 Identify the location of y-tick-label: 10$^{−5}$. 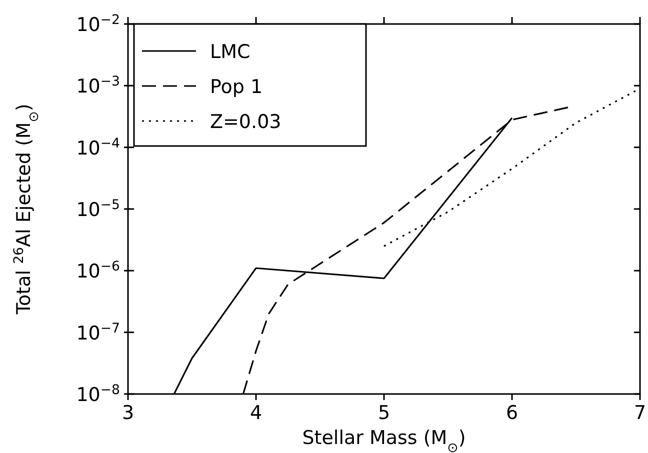
(98, 209).